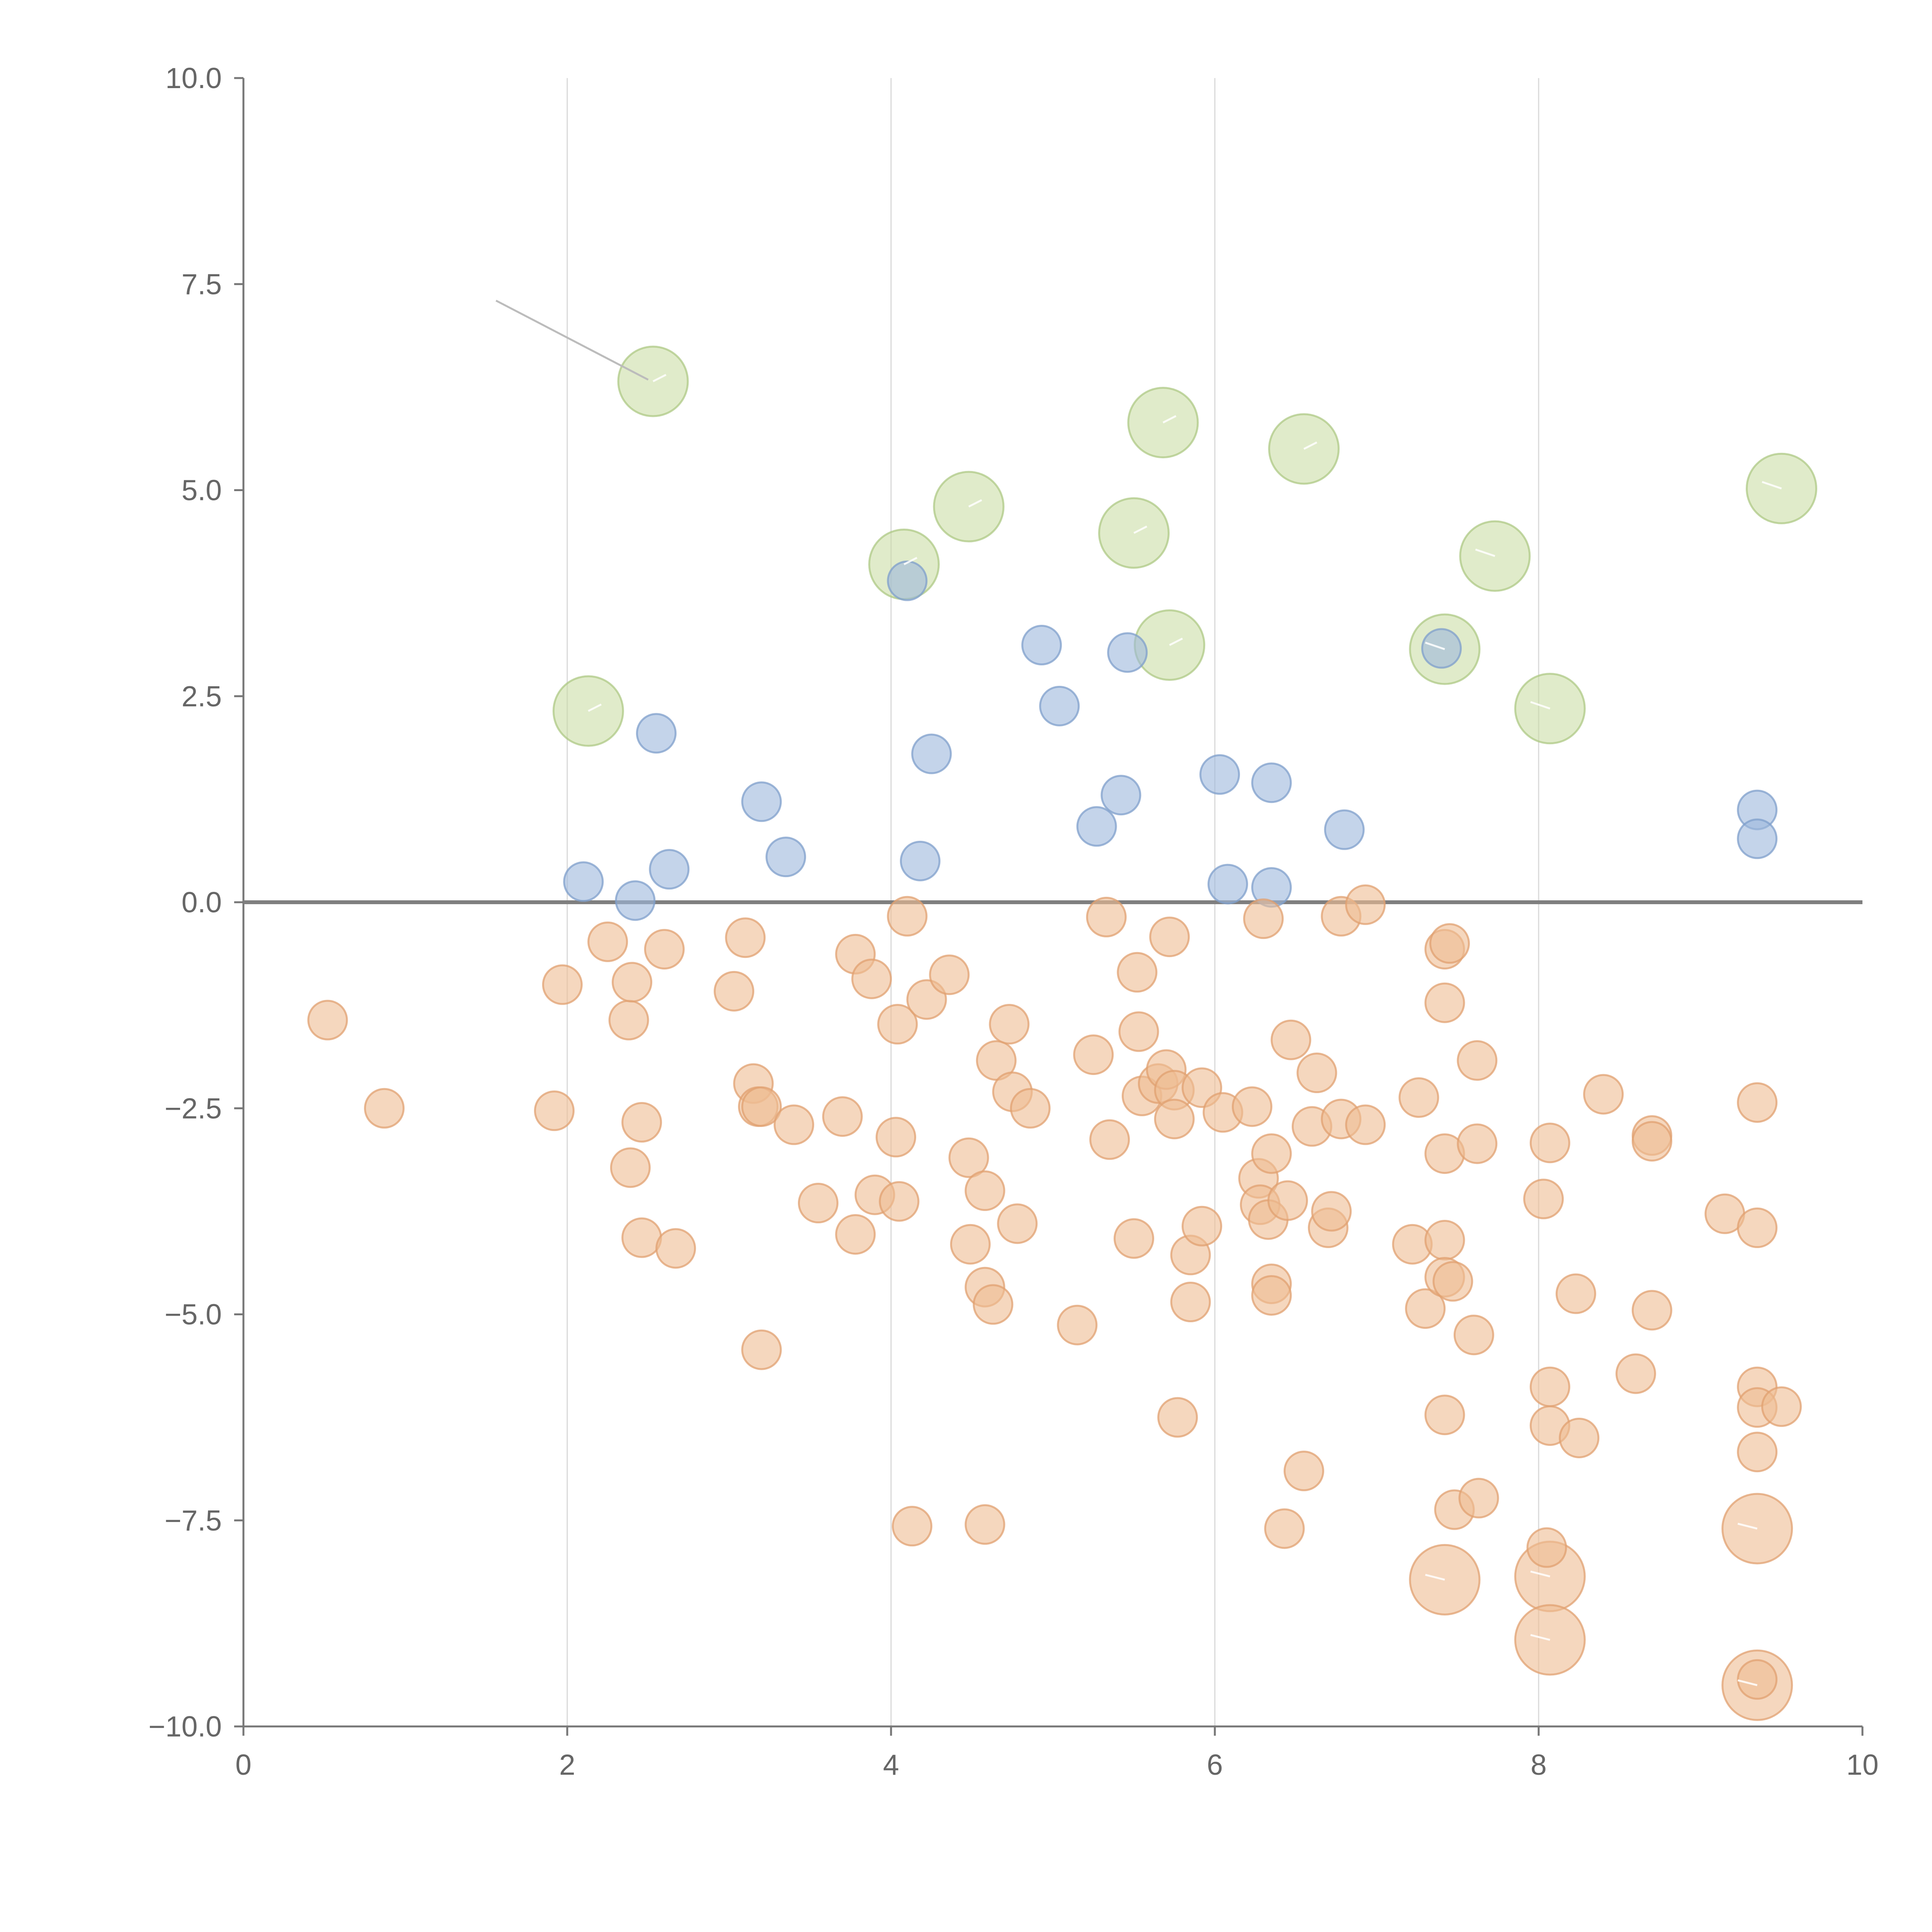 This screenshot has width=1932, height=1932. Describe the element at coordinates (185, 1727) in the screenshot. I see `y-tick-label: −10.0` at that location.